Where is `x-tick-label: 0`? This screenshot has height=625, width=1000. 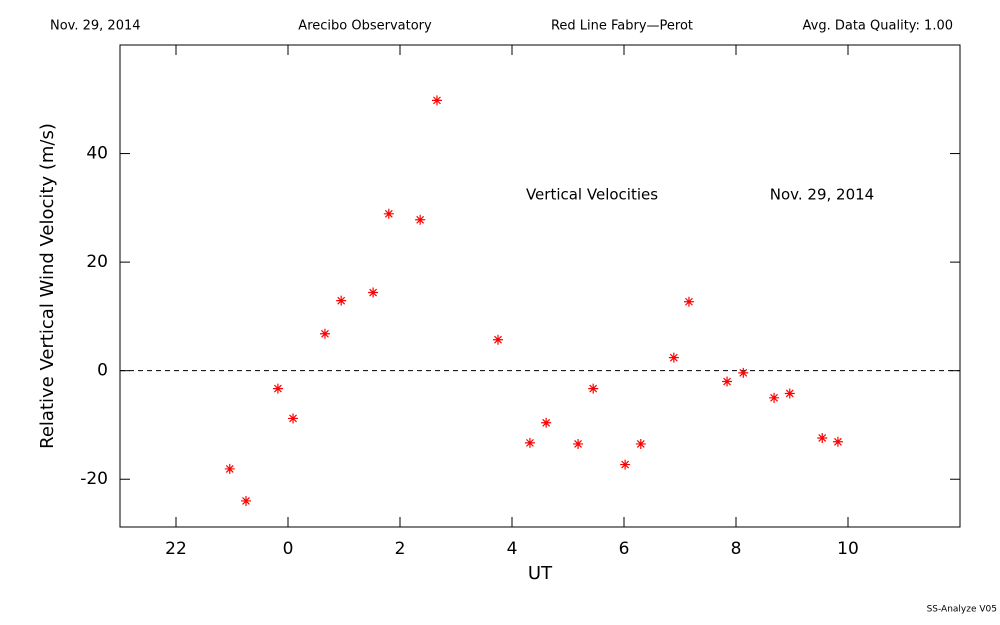
x-tick-label: 0 is located at coordinates (288, 549).